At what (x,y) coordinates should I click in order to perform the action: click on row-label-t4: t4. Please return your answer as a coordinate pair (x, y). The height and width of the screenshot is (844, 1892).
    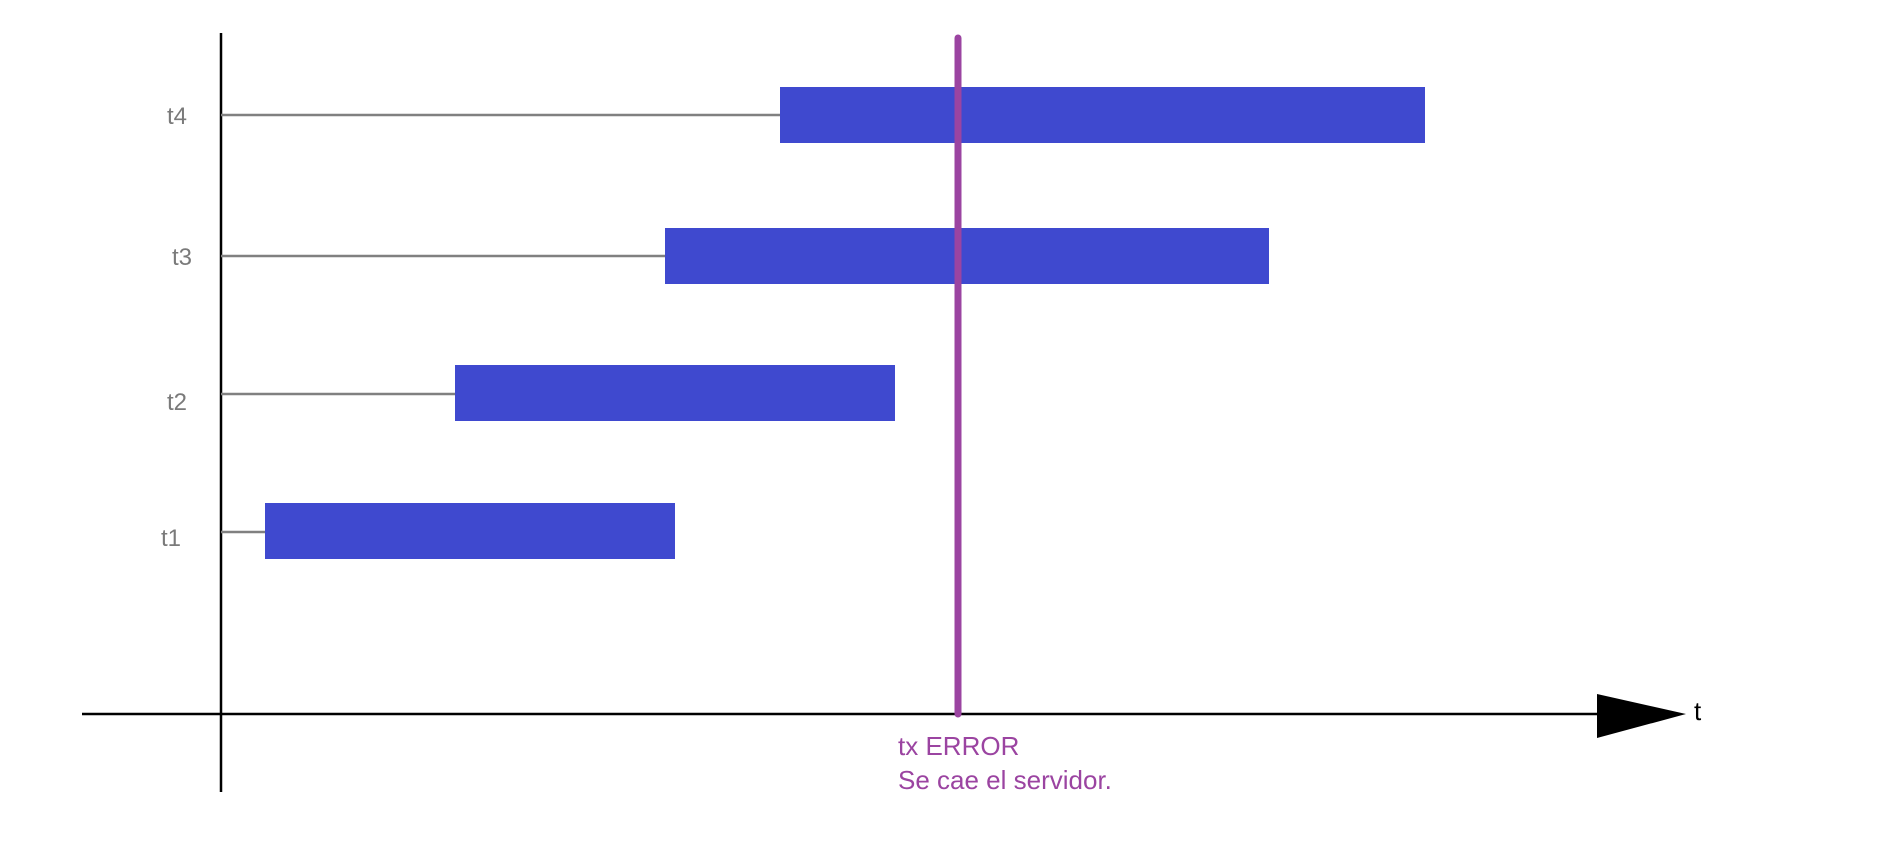
    Looking at the image, I should click on (177, 116).